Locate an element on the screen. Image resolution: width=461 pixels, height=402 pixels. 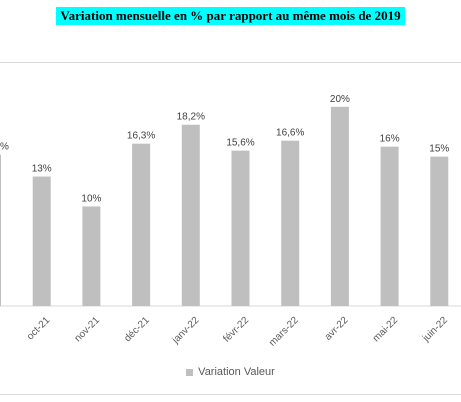
bar-févr-22 is located at coordinates (240, 228).